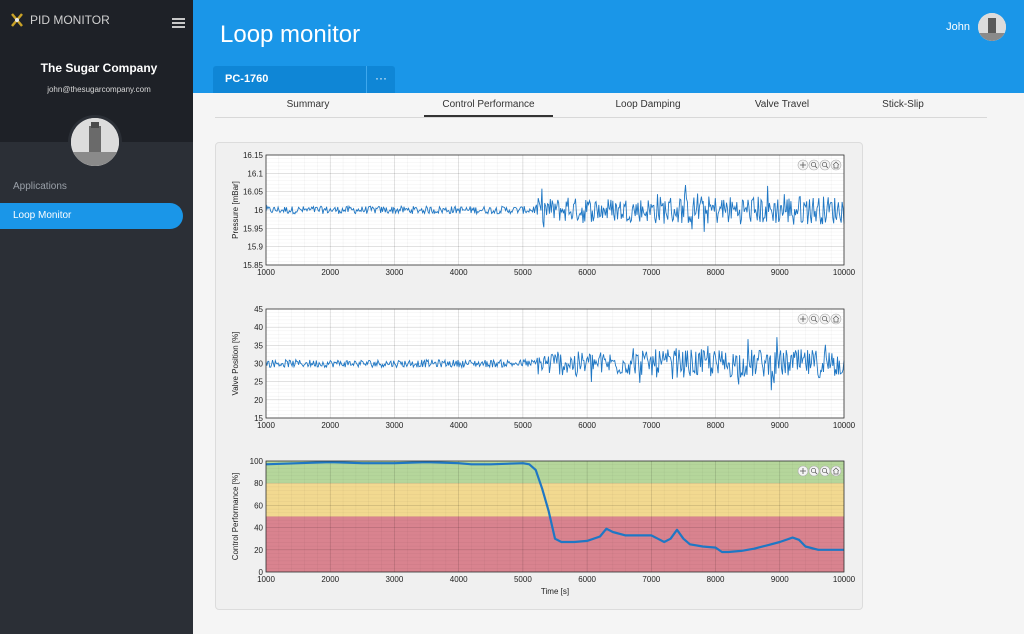 Image resolution: width=1024 pixels, height=634 pixels. I want to click on more-options-button: ···, so click(381, 78).